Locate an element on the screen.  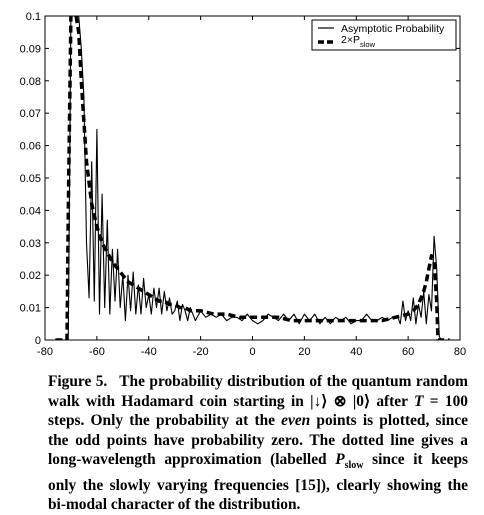
legend-label-pslow-sub: slow is located at coordinates (368, 44).